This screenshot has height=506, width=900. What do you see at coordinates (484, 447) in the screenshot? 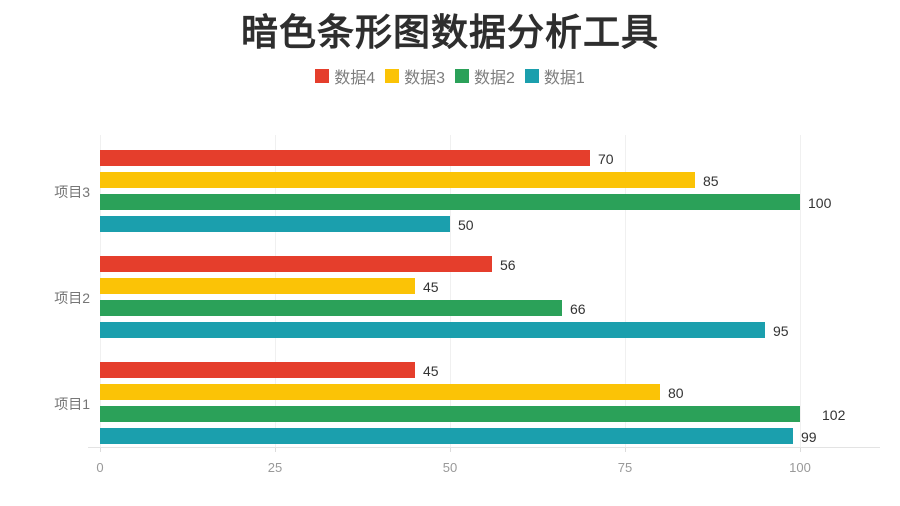
I see `x-axis-line` at bounding box center [484, 447].